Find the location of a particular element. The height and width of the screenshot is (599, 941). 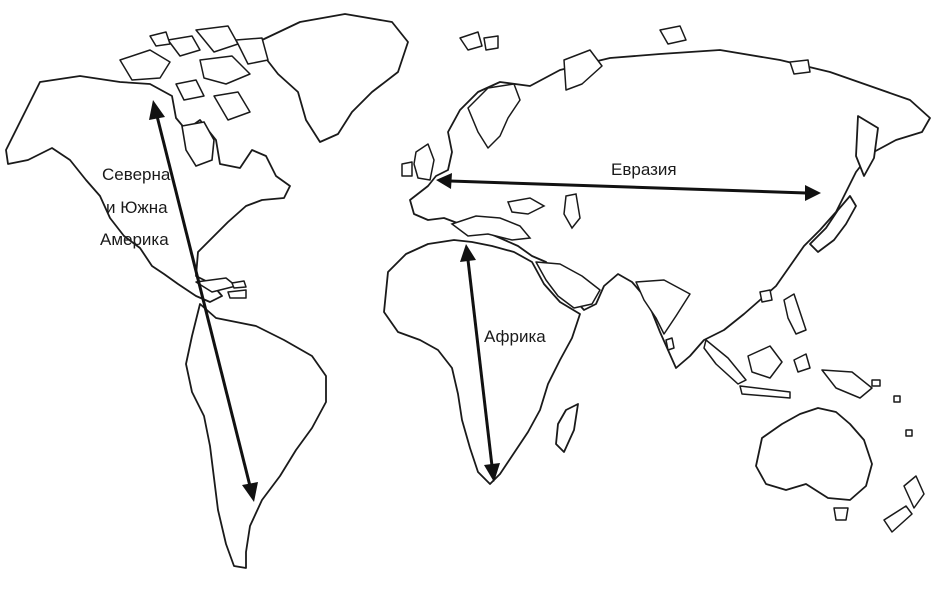

madagascar-island is located at coordinates (567, 428).